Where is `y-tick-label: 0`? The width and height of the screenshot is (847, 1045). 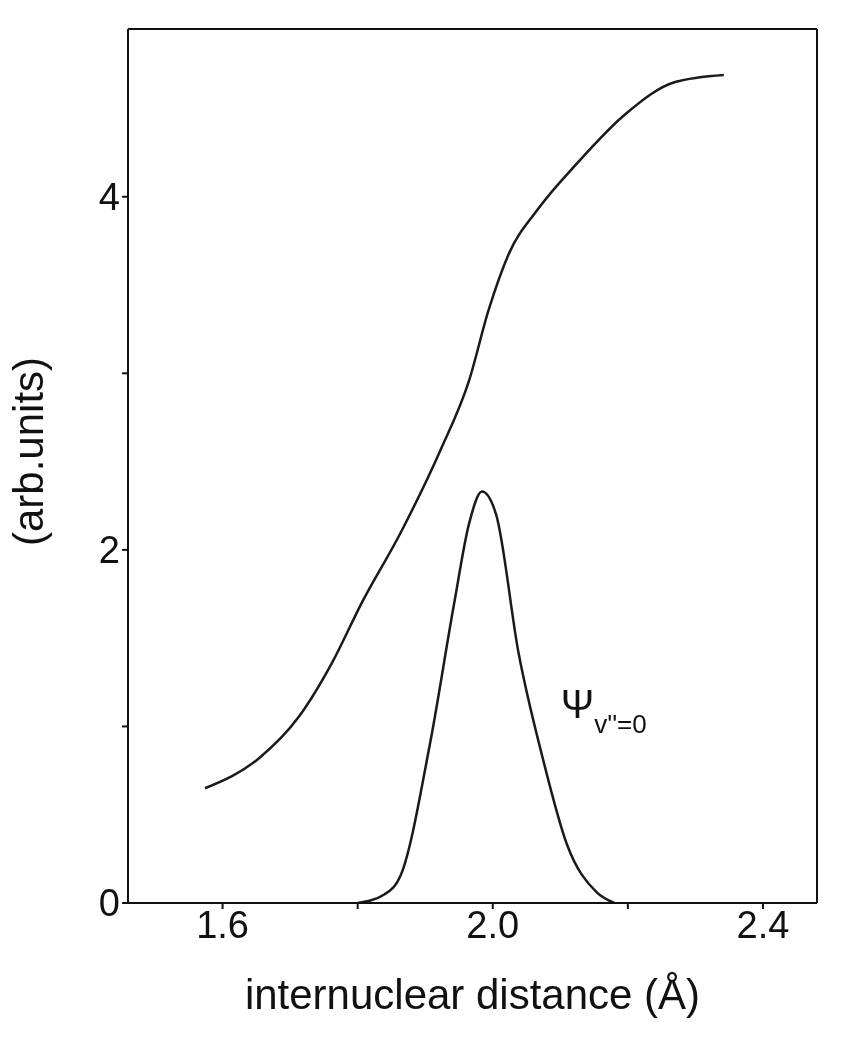 y-tick-label: 0 is located at coordinates (109, 903).